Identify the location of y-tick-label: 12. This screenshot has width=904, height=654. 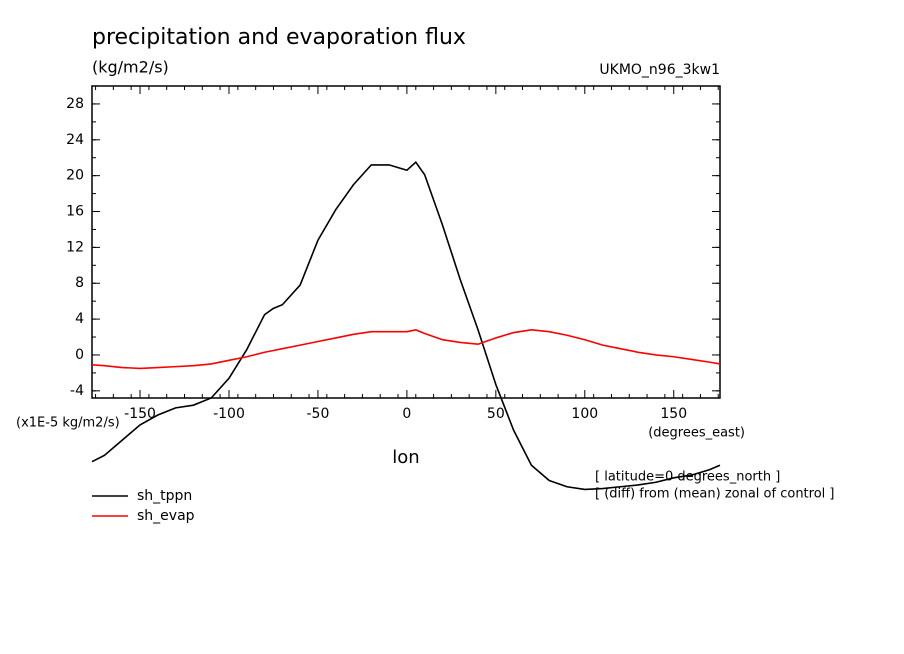
(75, 247).